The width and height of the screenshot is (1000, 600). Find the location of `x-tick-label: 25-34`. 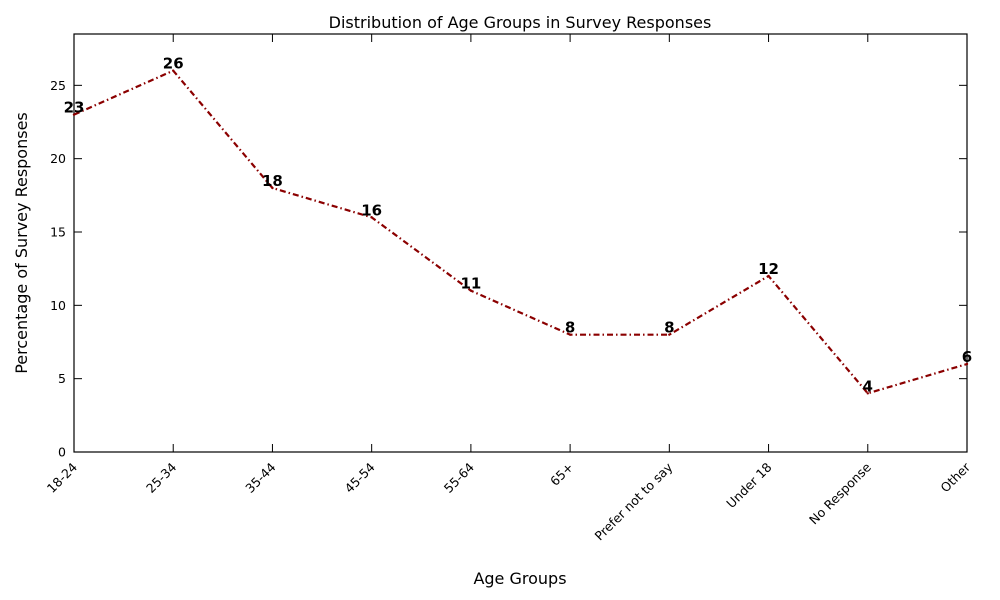

x-tick-label: 25-34 is located at coordinates (161, 477).